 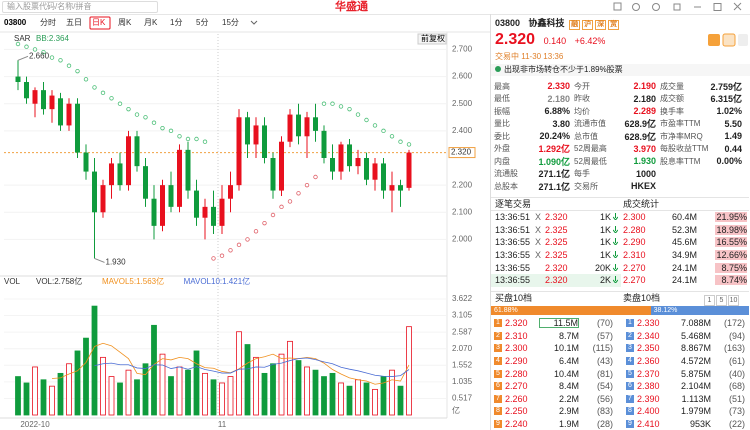 What do you see at coordinates (556, 230) in the screenshot?
I see `tick-row: 13:36:51 X 2.325 1K` at bounding box center [556, 230].